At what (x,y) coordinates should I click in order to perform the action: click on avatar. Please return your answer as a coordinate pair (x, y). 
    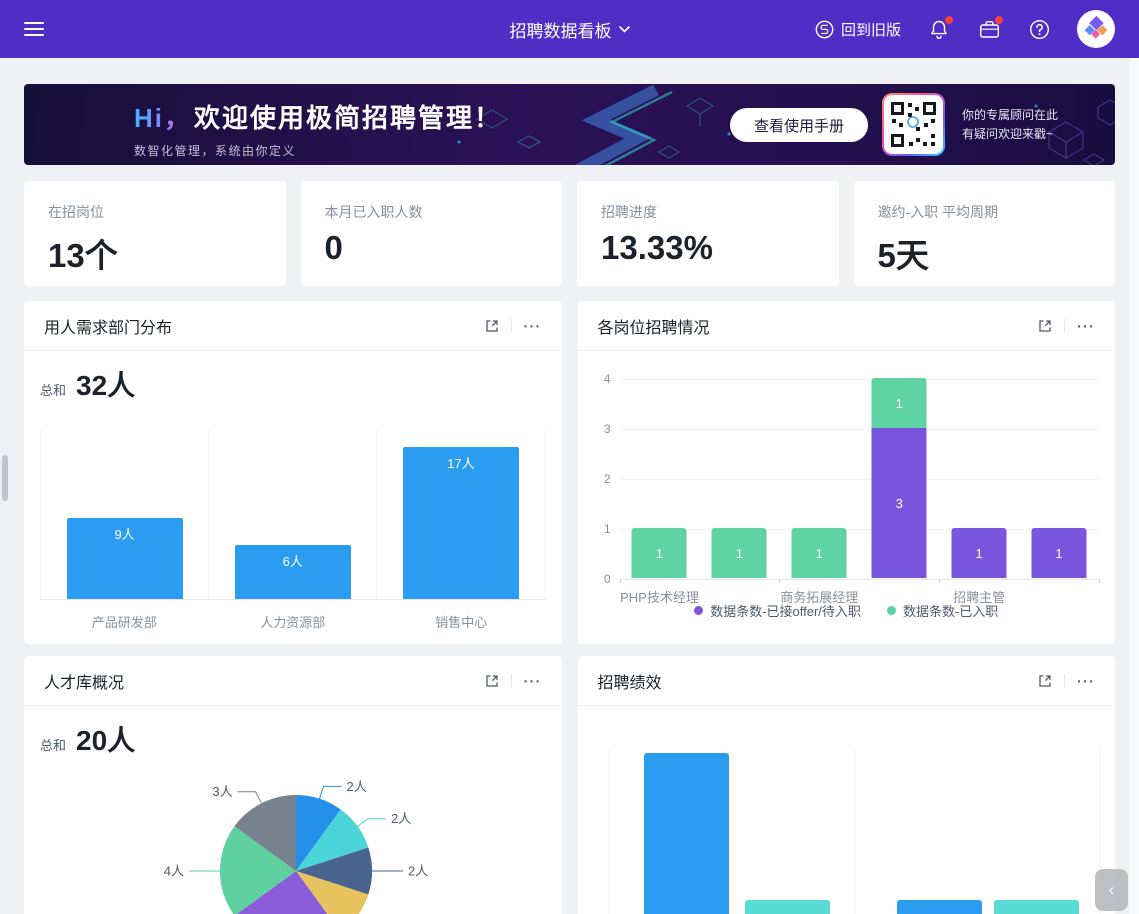
    Looking at the image, I should click on (1096, 29).